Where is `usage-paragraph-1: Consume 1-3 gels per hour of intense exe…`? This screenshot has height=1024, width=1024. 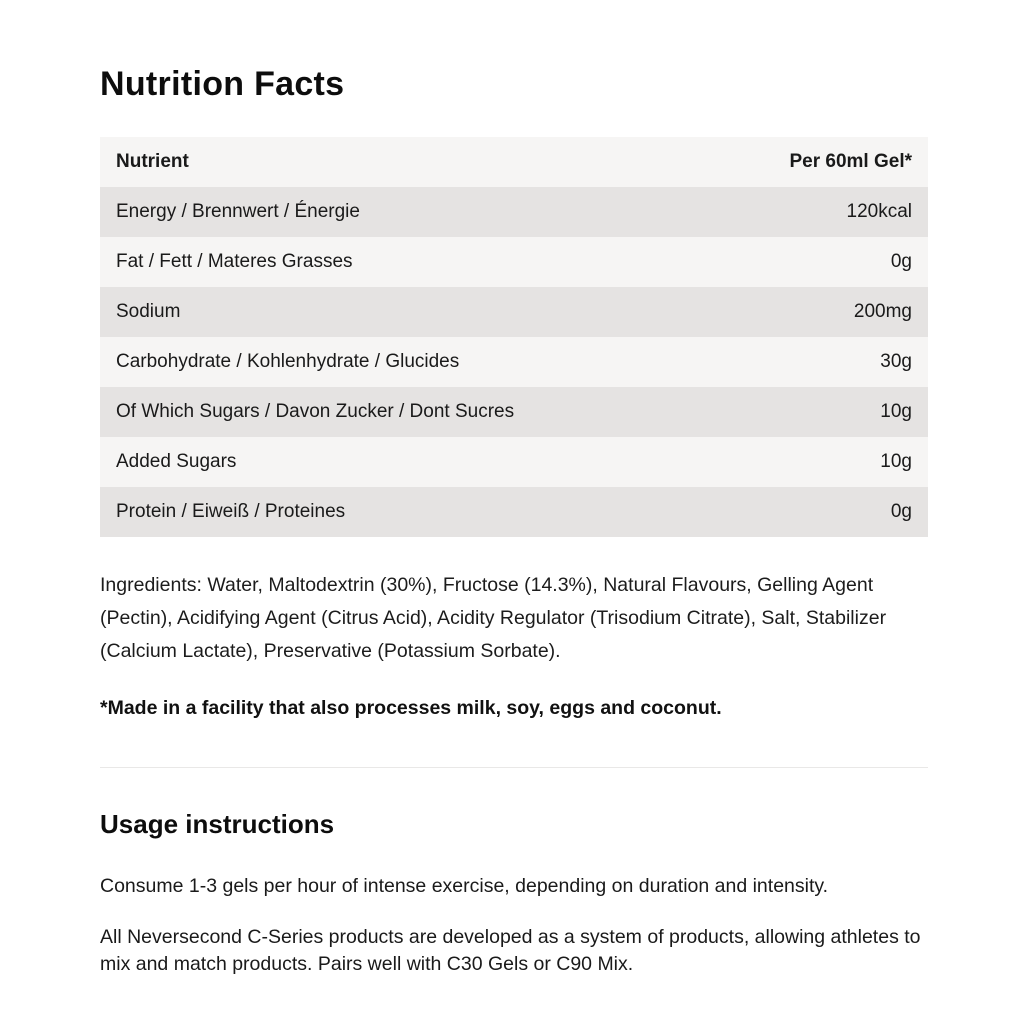
usage-paragraph-1: Consume 1-3 gels per hour of intense exe… is located at coordinates (464, 886).